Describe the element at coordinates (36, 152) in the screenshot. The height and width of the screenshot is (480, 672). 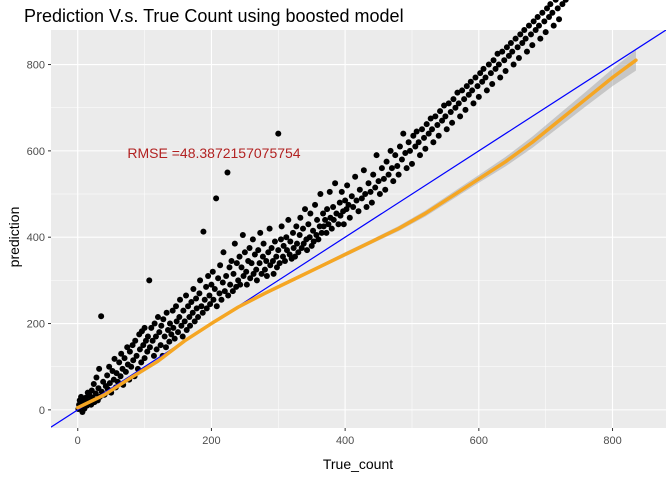
I see `y-tick-label: 600` at that location.